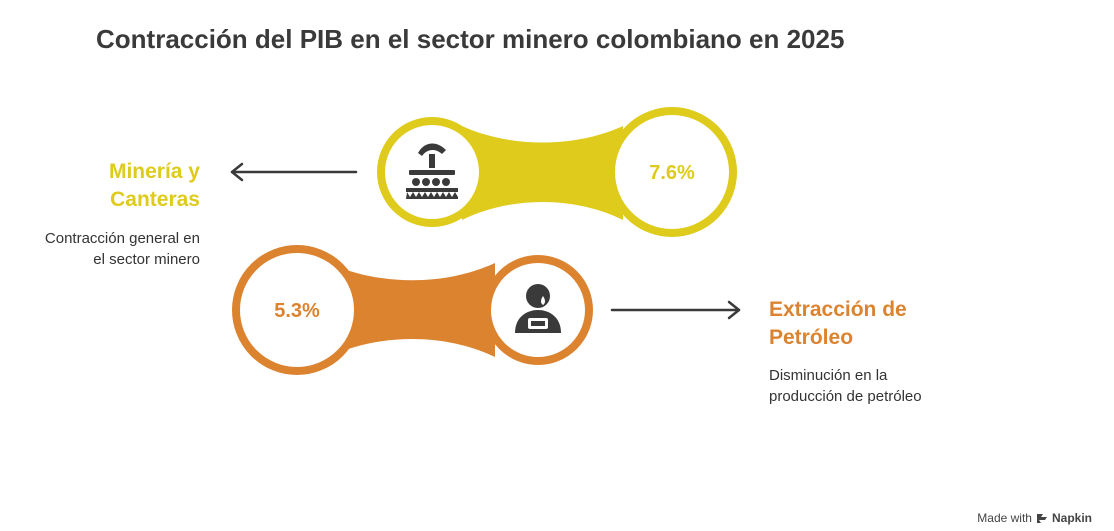  Describe the element at coordinates (838, 309) in the screenshot. I see `oil-label-line-1: Extracción de` at that location.